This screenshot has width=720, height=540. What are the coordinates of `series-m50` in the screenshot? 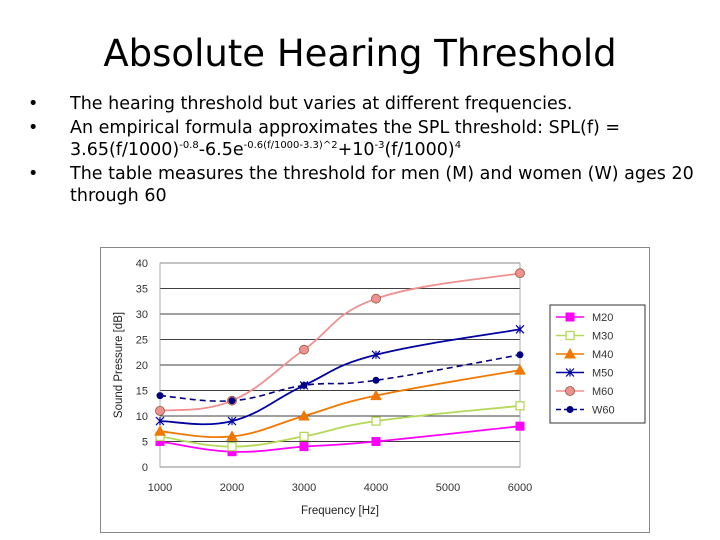 It's located at (340, 375).